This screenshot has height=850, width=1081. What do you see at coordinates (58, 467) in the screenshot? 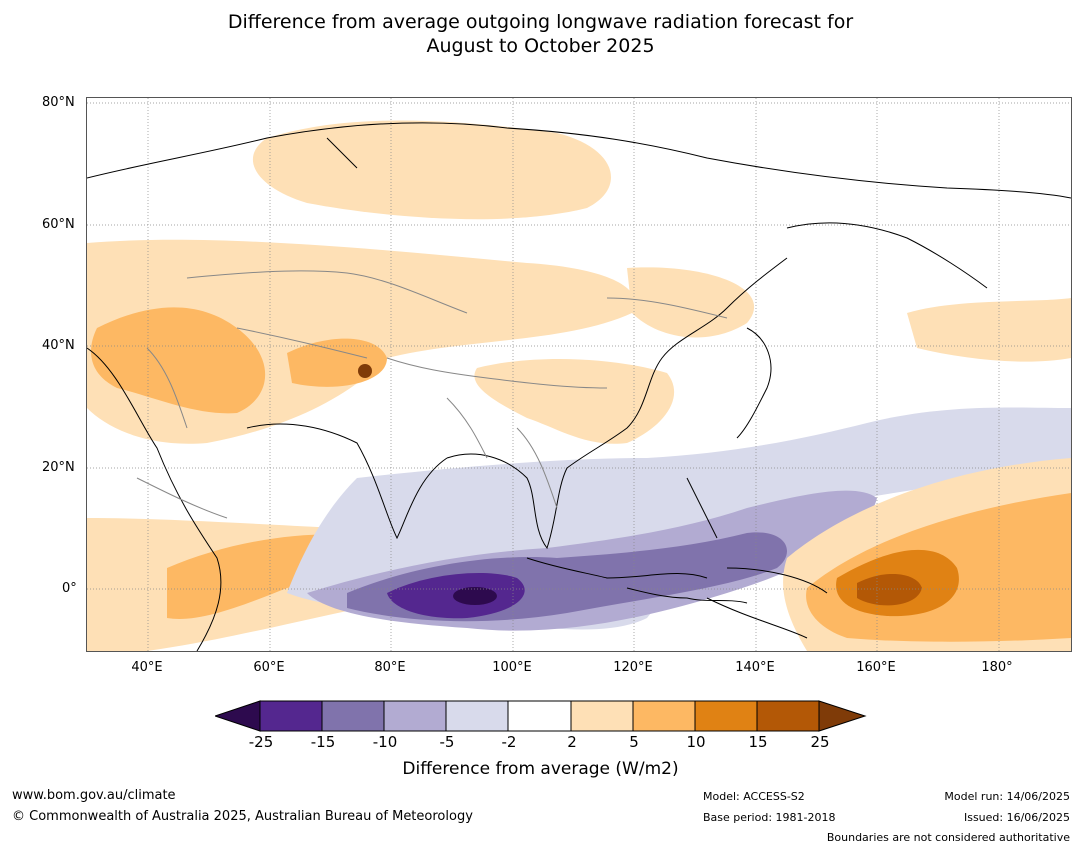
I see `lat-label-20n: 20°N` at bounding box center [58, 467].